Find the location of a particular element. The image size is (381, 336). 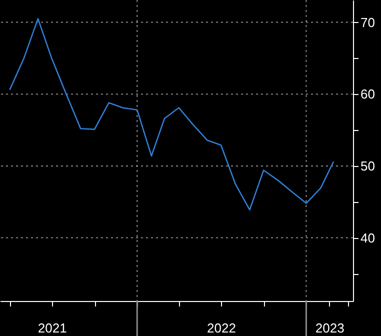

y-tick-label: 60 is located at coordinates (367, 94).